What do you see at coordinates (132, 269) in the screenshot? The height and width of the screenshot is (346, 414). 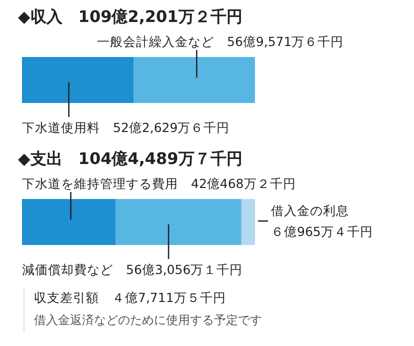 I see `text: 減価償却費など 56億3,056万１千円` at bounding box center [132, 269].